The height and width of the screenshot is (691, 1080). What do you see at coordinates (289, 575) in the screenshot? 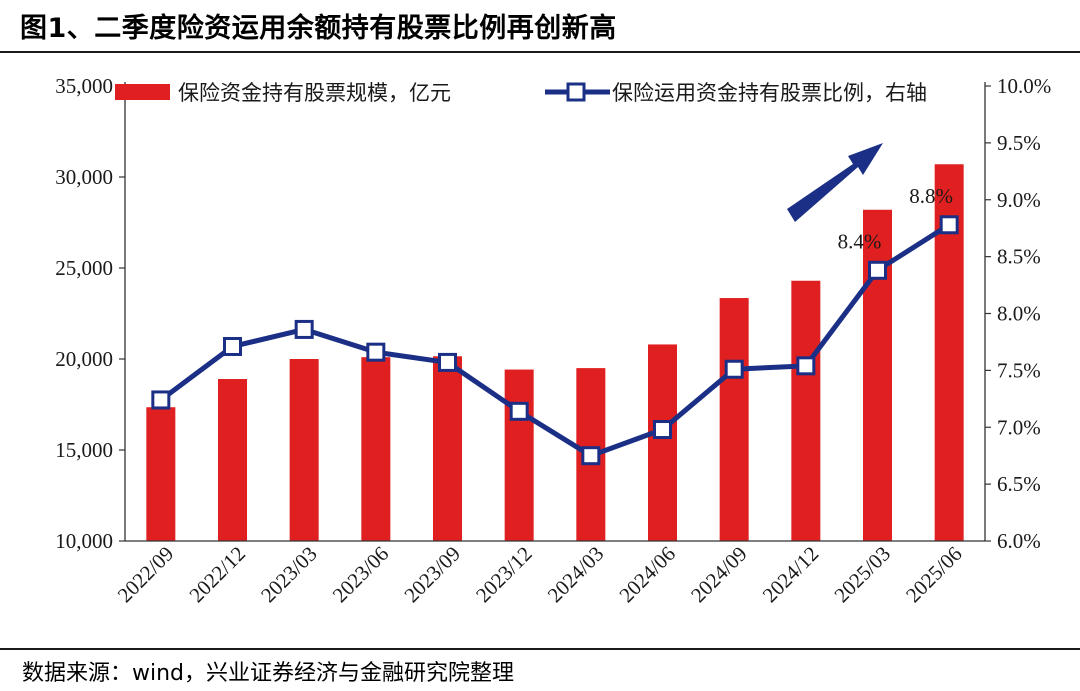
I see `x-tick-label: 2023/03` at bounding box center [289, 575].